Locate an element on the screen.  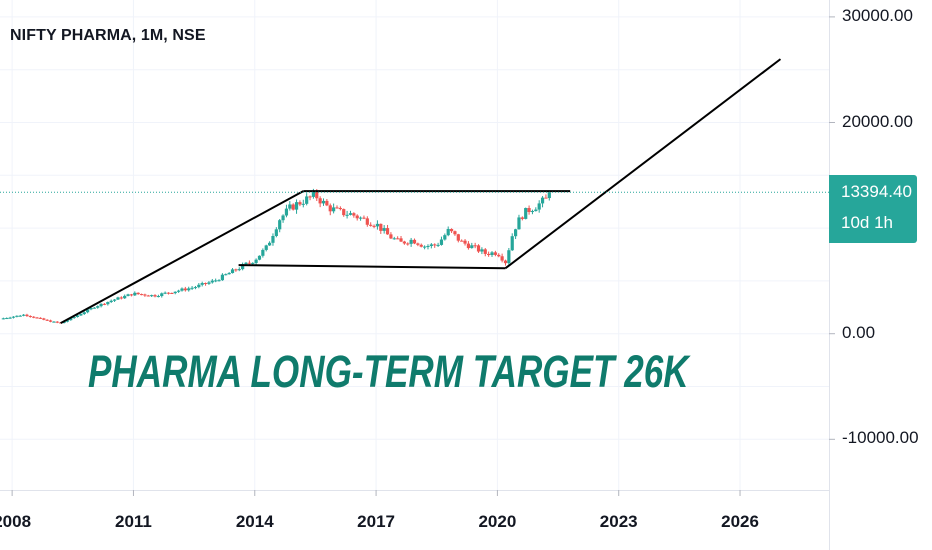
last-price-tag: 13394.40 10d 1h is located at coordinates (873, 209).